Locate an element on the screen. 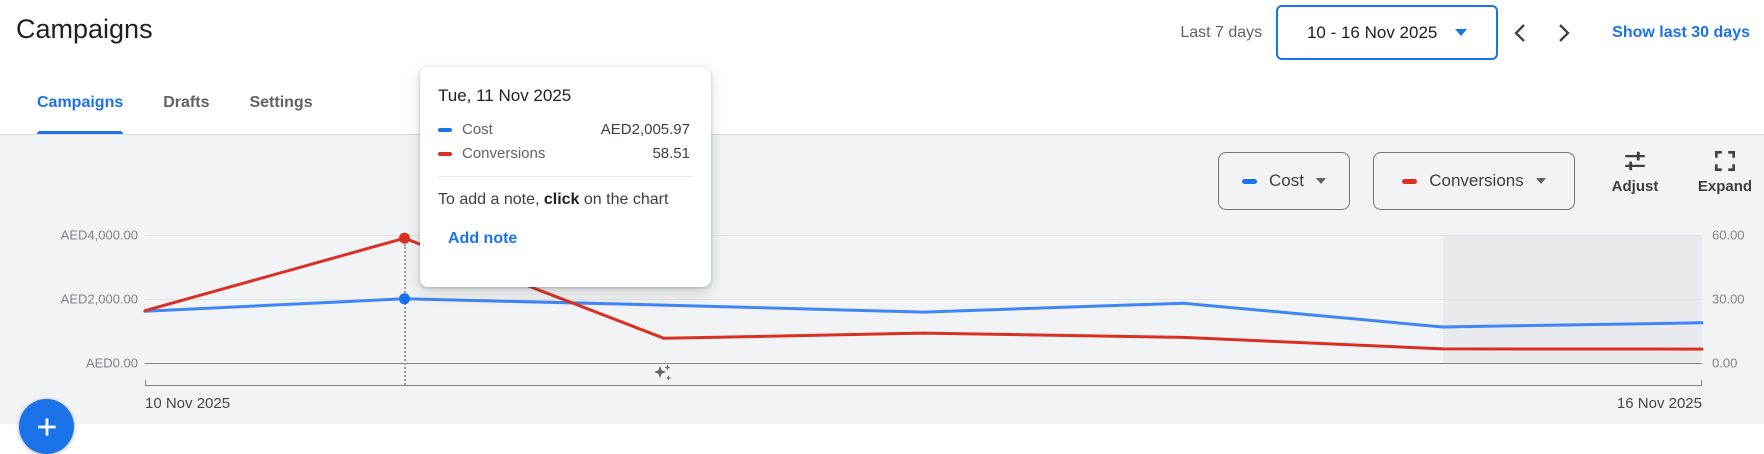 This screenshot has width=1764, height=454. tooltip-conversions-label: Conversions is located at coordinates (504, 153).